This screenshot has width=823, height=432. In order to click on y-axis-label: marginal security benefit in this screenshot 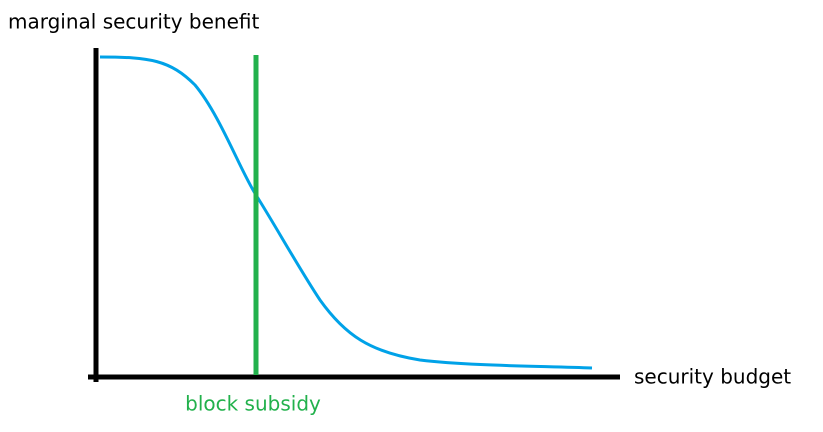, I will do `click(133, 22)`.